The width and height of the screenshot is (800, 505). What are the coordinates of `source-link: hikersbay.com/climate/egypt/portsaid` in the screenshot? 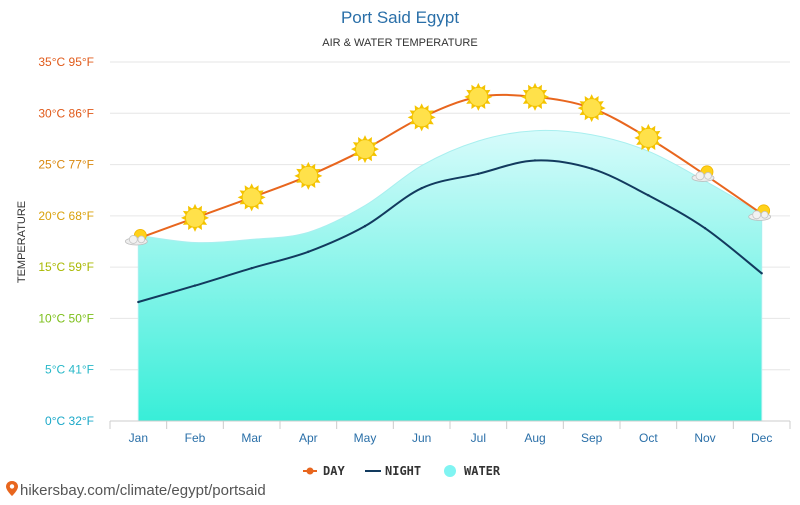 It's located at (136, 490).